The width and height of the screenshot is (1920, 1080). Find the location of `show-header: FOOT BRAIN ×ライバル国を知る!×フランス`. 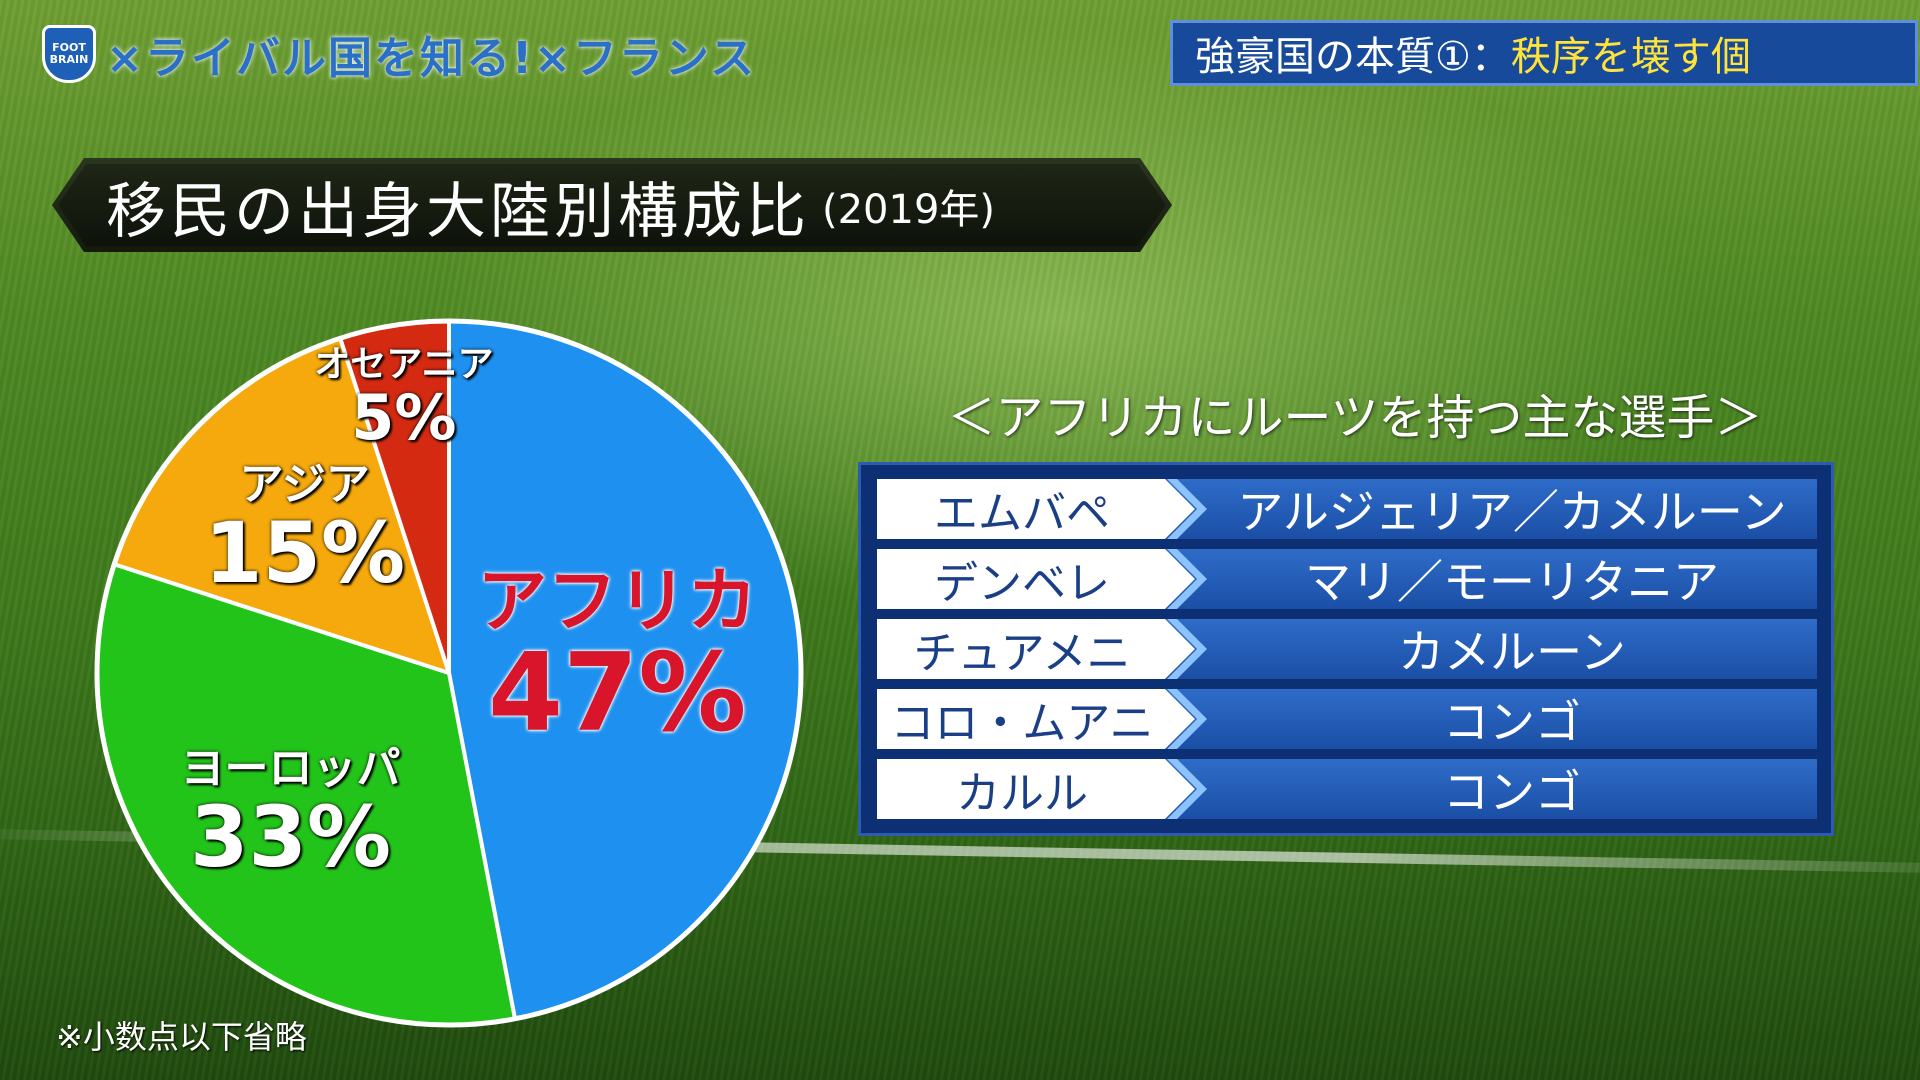

show-header: FOOT BRAIN ×ライバル国を知る!×フランス is located at coordinates (399, 54).